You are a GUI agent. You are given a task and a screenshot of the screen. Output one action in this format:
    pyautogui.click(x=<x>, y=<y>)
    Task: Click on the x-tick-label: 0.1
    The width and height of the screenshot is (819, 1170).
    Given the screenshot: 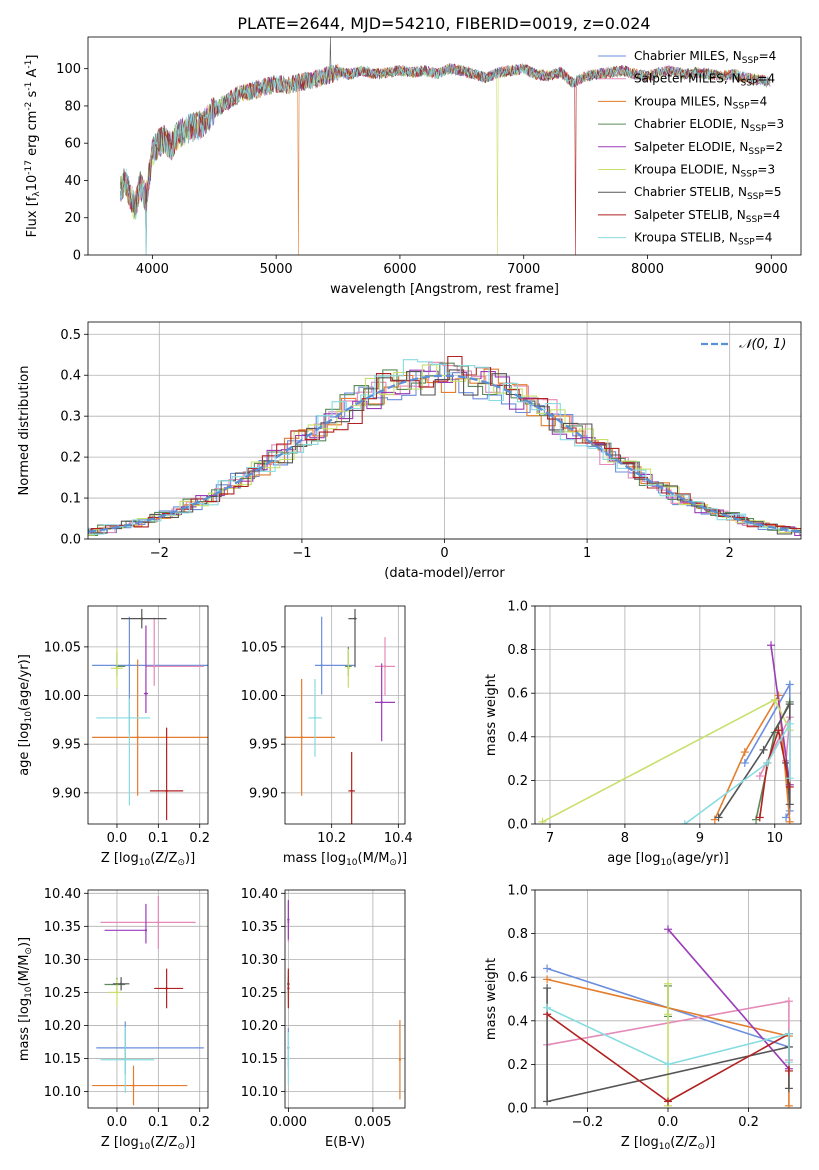 What is the action you would take?
    pyautogui.click(x=158, y=1122)
    